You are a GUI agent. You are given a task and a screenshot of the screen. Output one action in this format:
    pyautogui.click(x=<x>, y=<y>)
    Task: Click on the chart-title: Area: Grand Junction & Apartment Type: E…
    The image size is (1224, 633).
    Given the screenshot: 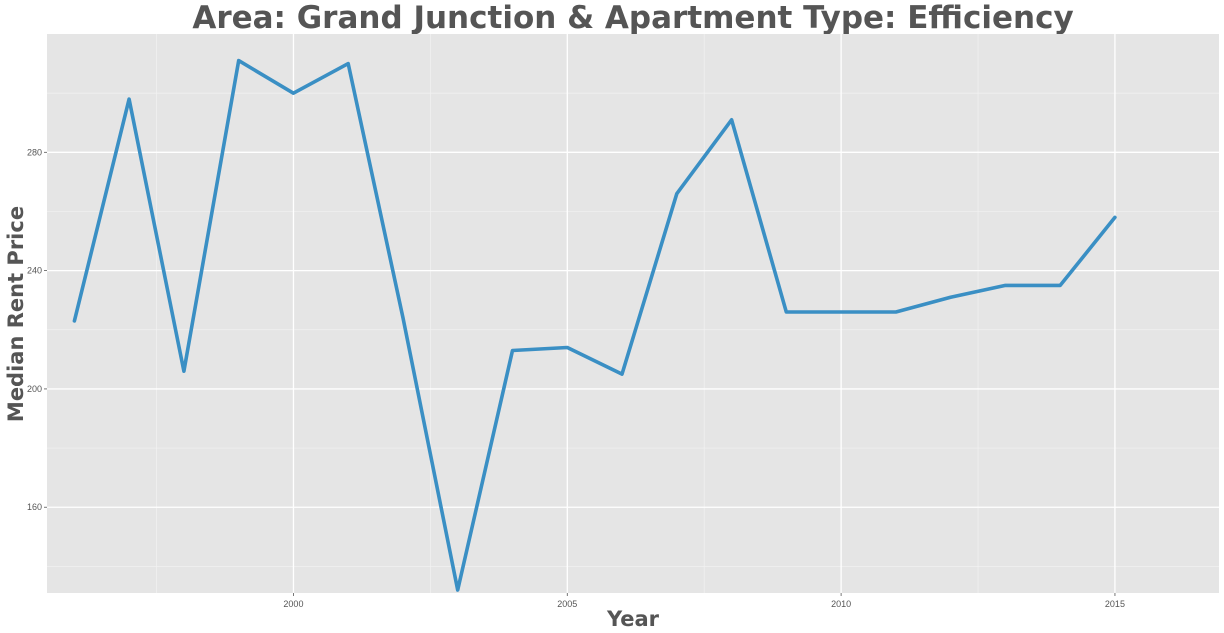 What is the action you would take?
    pyautogui.click(x=632, y=18)
    